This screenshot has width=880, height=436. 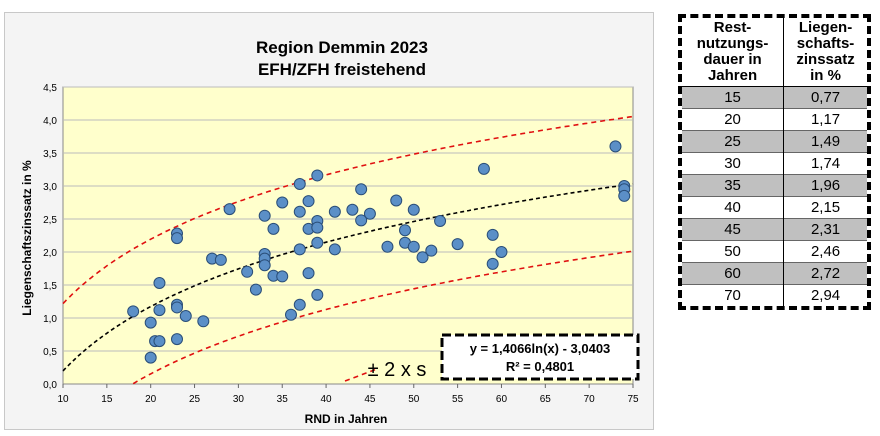 What do you see at coordinates (590, 399) in the screenshot?
I see `x-tick-label: 70` at bounding box center [590, 399].